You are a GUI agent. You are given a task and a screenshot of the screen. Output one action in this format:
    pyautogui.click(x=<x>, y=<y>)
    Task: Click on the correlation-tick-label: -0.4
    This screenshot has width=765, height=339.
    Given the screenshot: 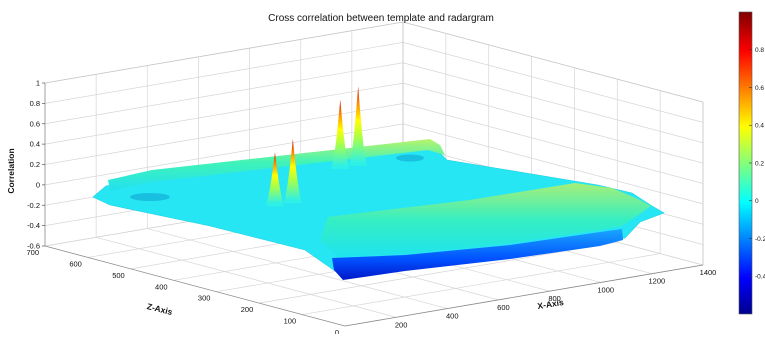 What is the action you would take?
    pyautogui.click(x=33, y=225)
    